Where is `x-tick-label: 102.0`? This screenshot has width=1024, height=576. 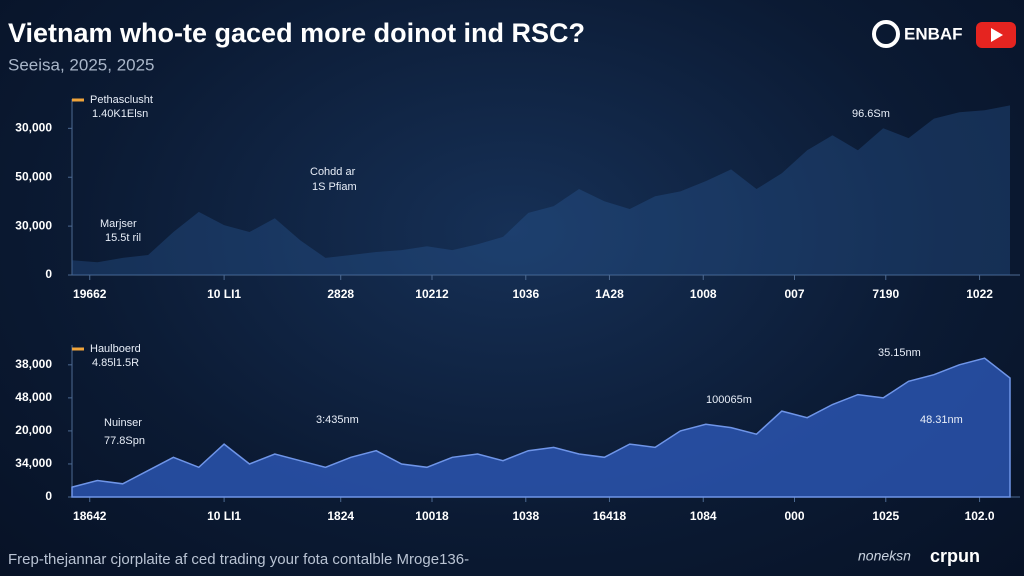
x-tick-label: 102.0 is located at coordinates (980, 516).